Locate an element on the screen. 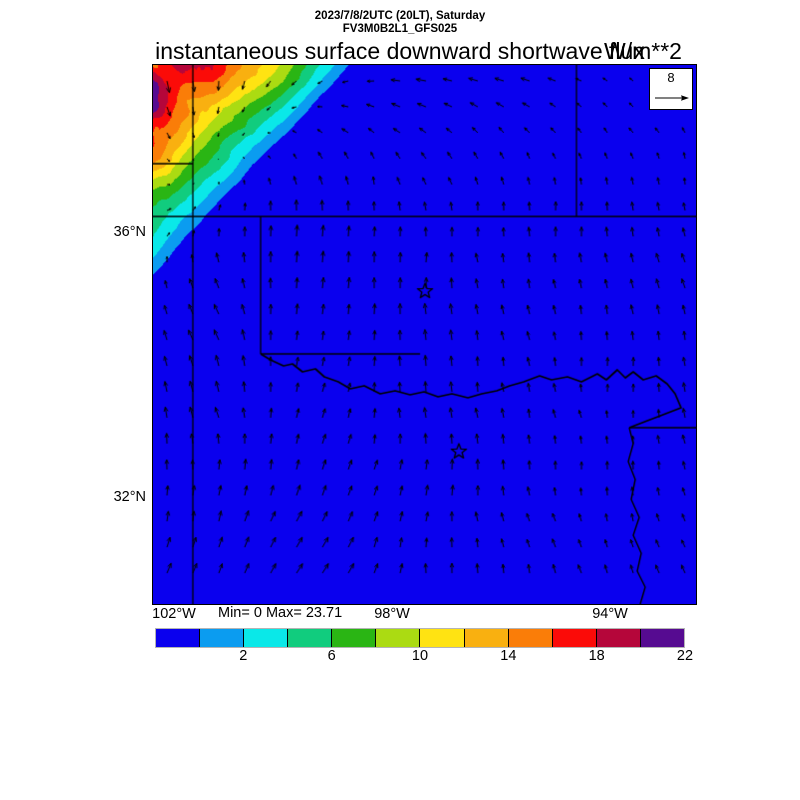 The height and width of the screenshot is (800, 800). colorbar-tick-label: 6 is located at coordinates (331, 656).